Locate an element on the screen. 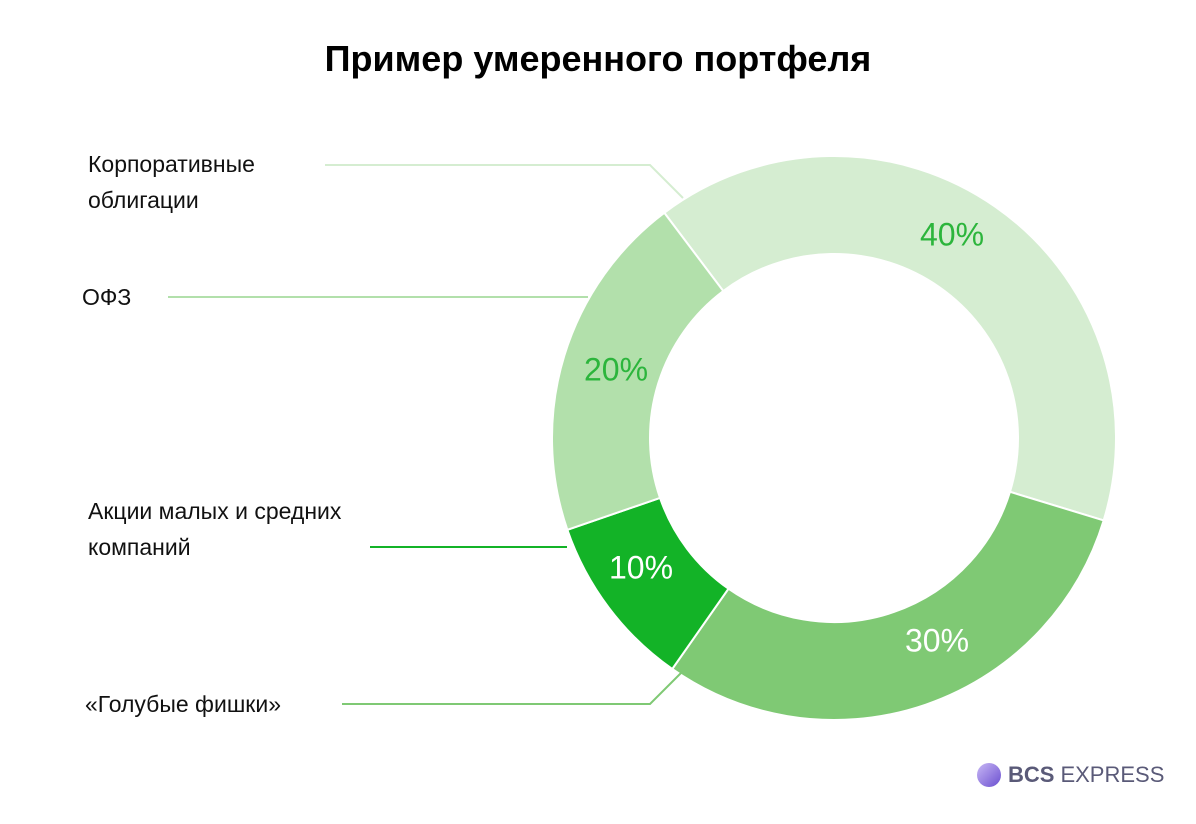 This screenshot has width=1196, height=824. value-label: 10% is located at coordinates (641, 567).